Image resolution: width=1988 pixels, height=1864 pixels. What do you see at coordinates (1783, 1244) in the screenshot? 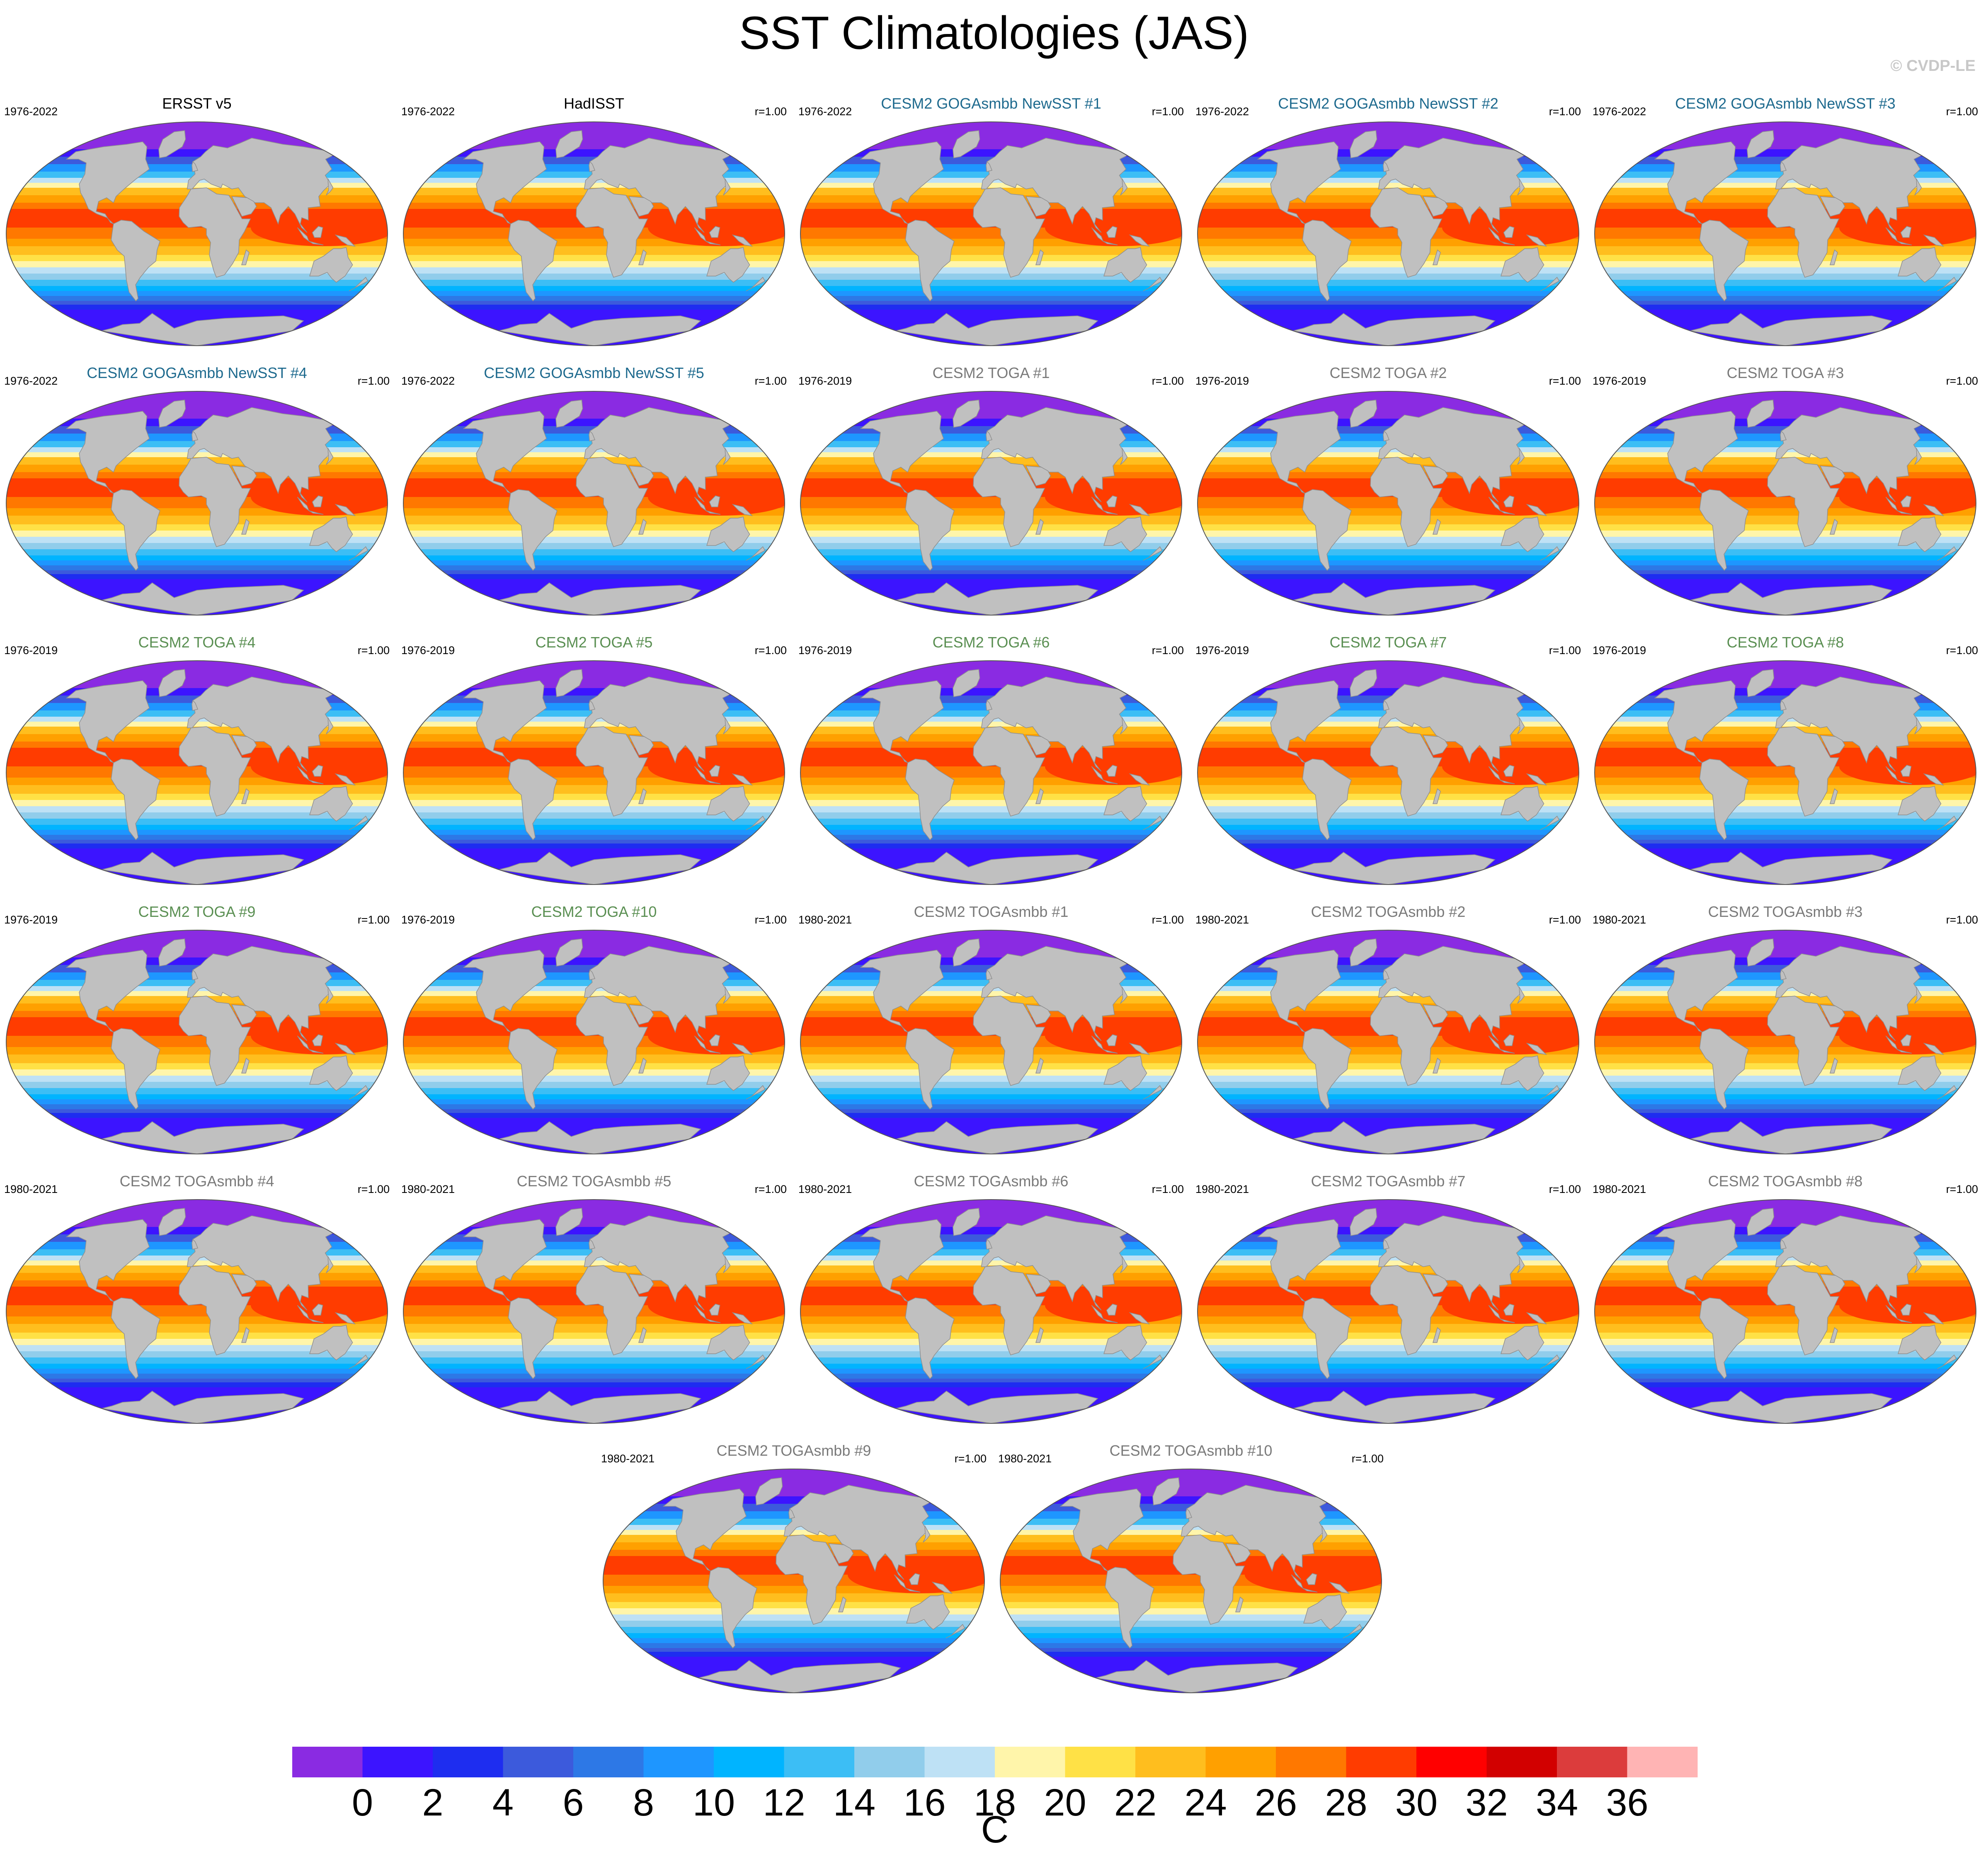
I see `land-uk` at bounding box center [1783, 1244].